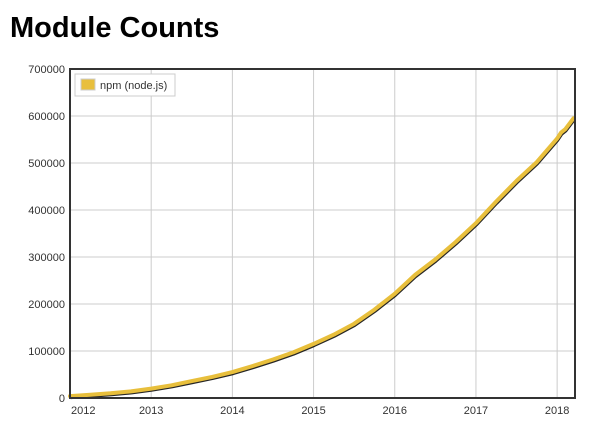 Image resolution: width=593 pixels, height=434 pixels. I want to click on legend-label: npm (node.js), so click(133, 86).